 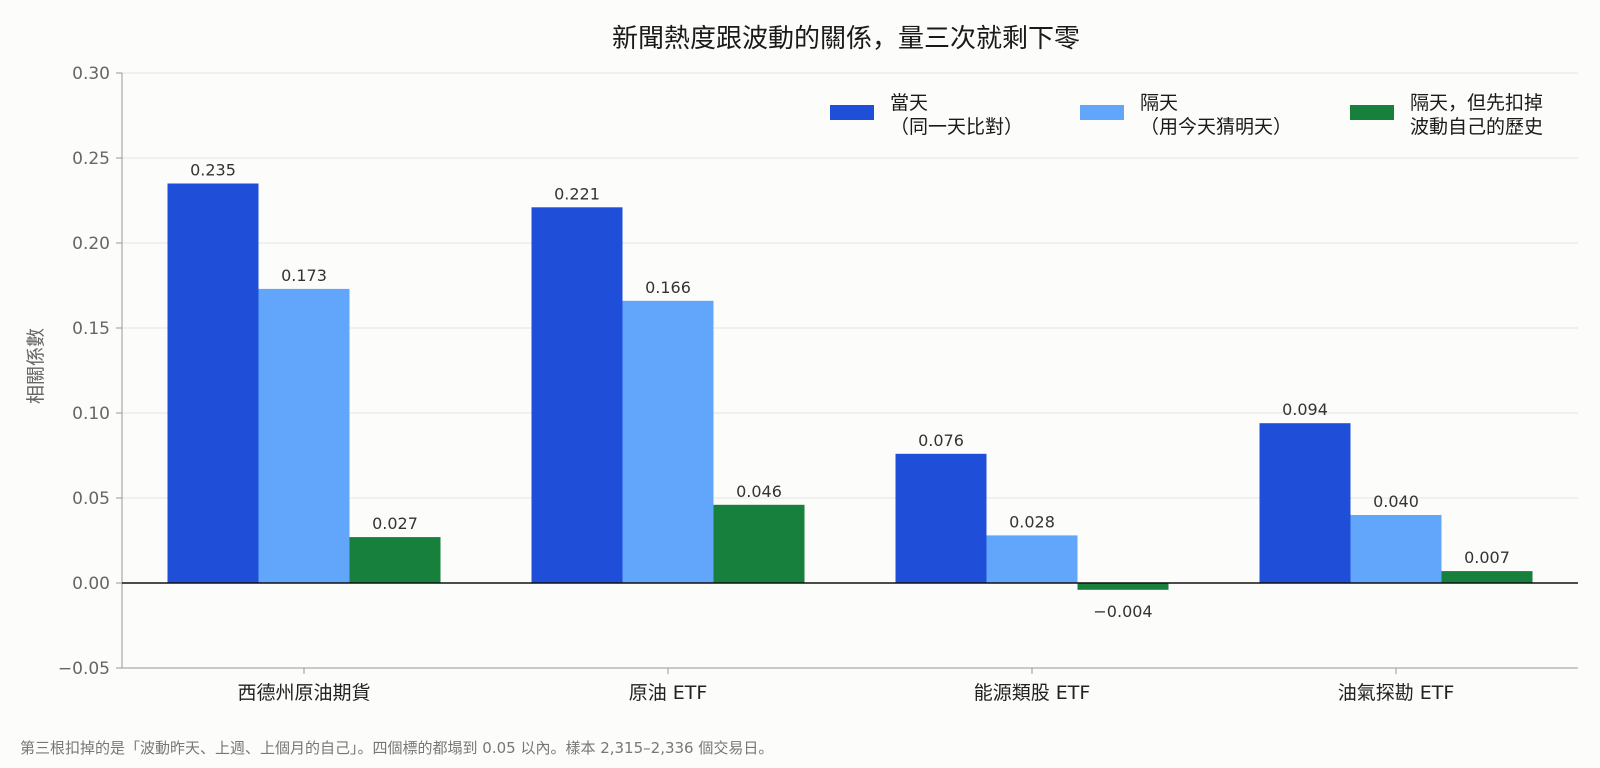 What do you see at coordinates (1032, 521) in the screenshot?
I see `data-label: 0.028` at bounding box center [1032, 521].